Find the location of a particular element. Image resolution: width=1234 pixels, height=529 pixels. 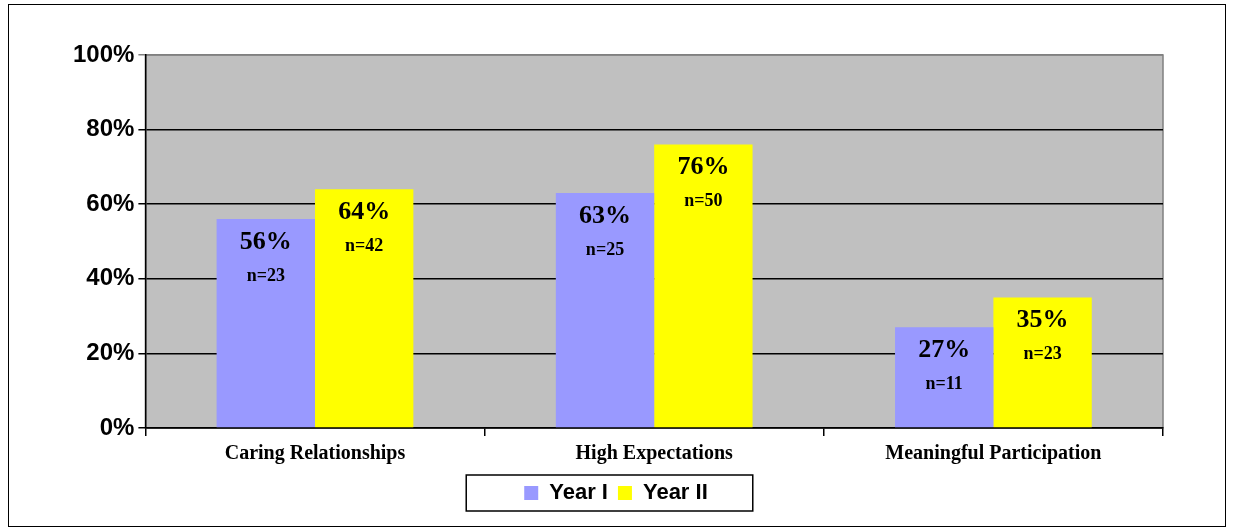

data-label: 64% n=42 is located at coordinates (364, 225).